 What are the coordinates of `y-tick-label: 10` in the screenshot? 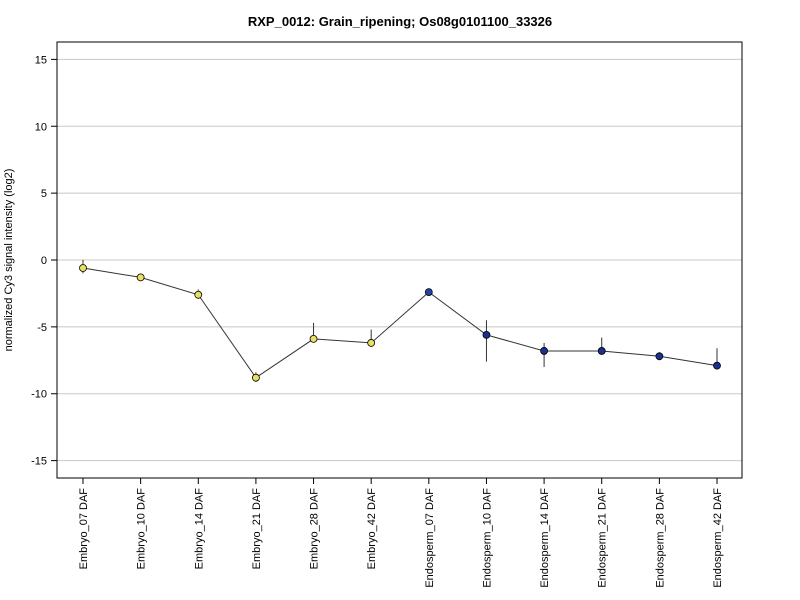 It's located at (41, 127).